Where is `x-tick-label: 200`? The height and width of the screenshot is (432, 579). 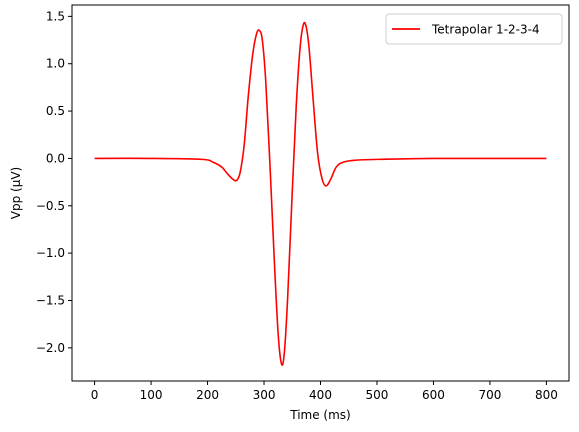 x-tick-label: 200 is located at coordinates (207, 395).